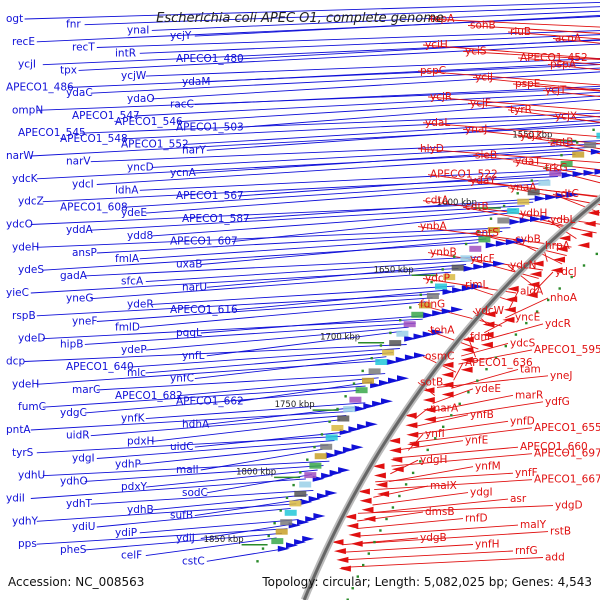  Describe the element at coordinates (527, 308) in the screenshot. I see `label-line-nhoA` at that location.